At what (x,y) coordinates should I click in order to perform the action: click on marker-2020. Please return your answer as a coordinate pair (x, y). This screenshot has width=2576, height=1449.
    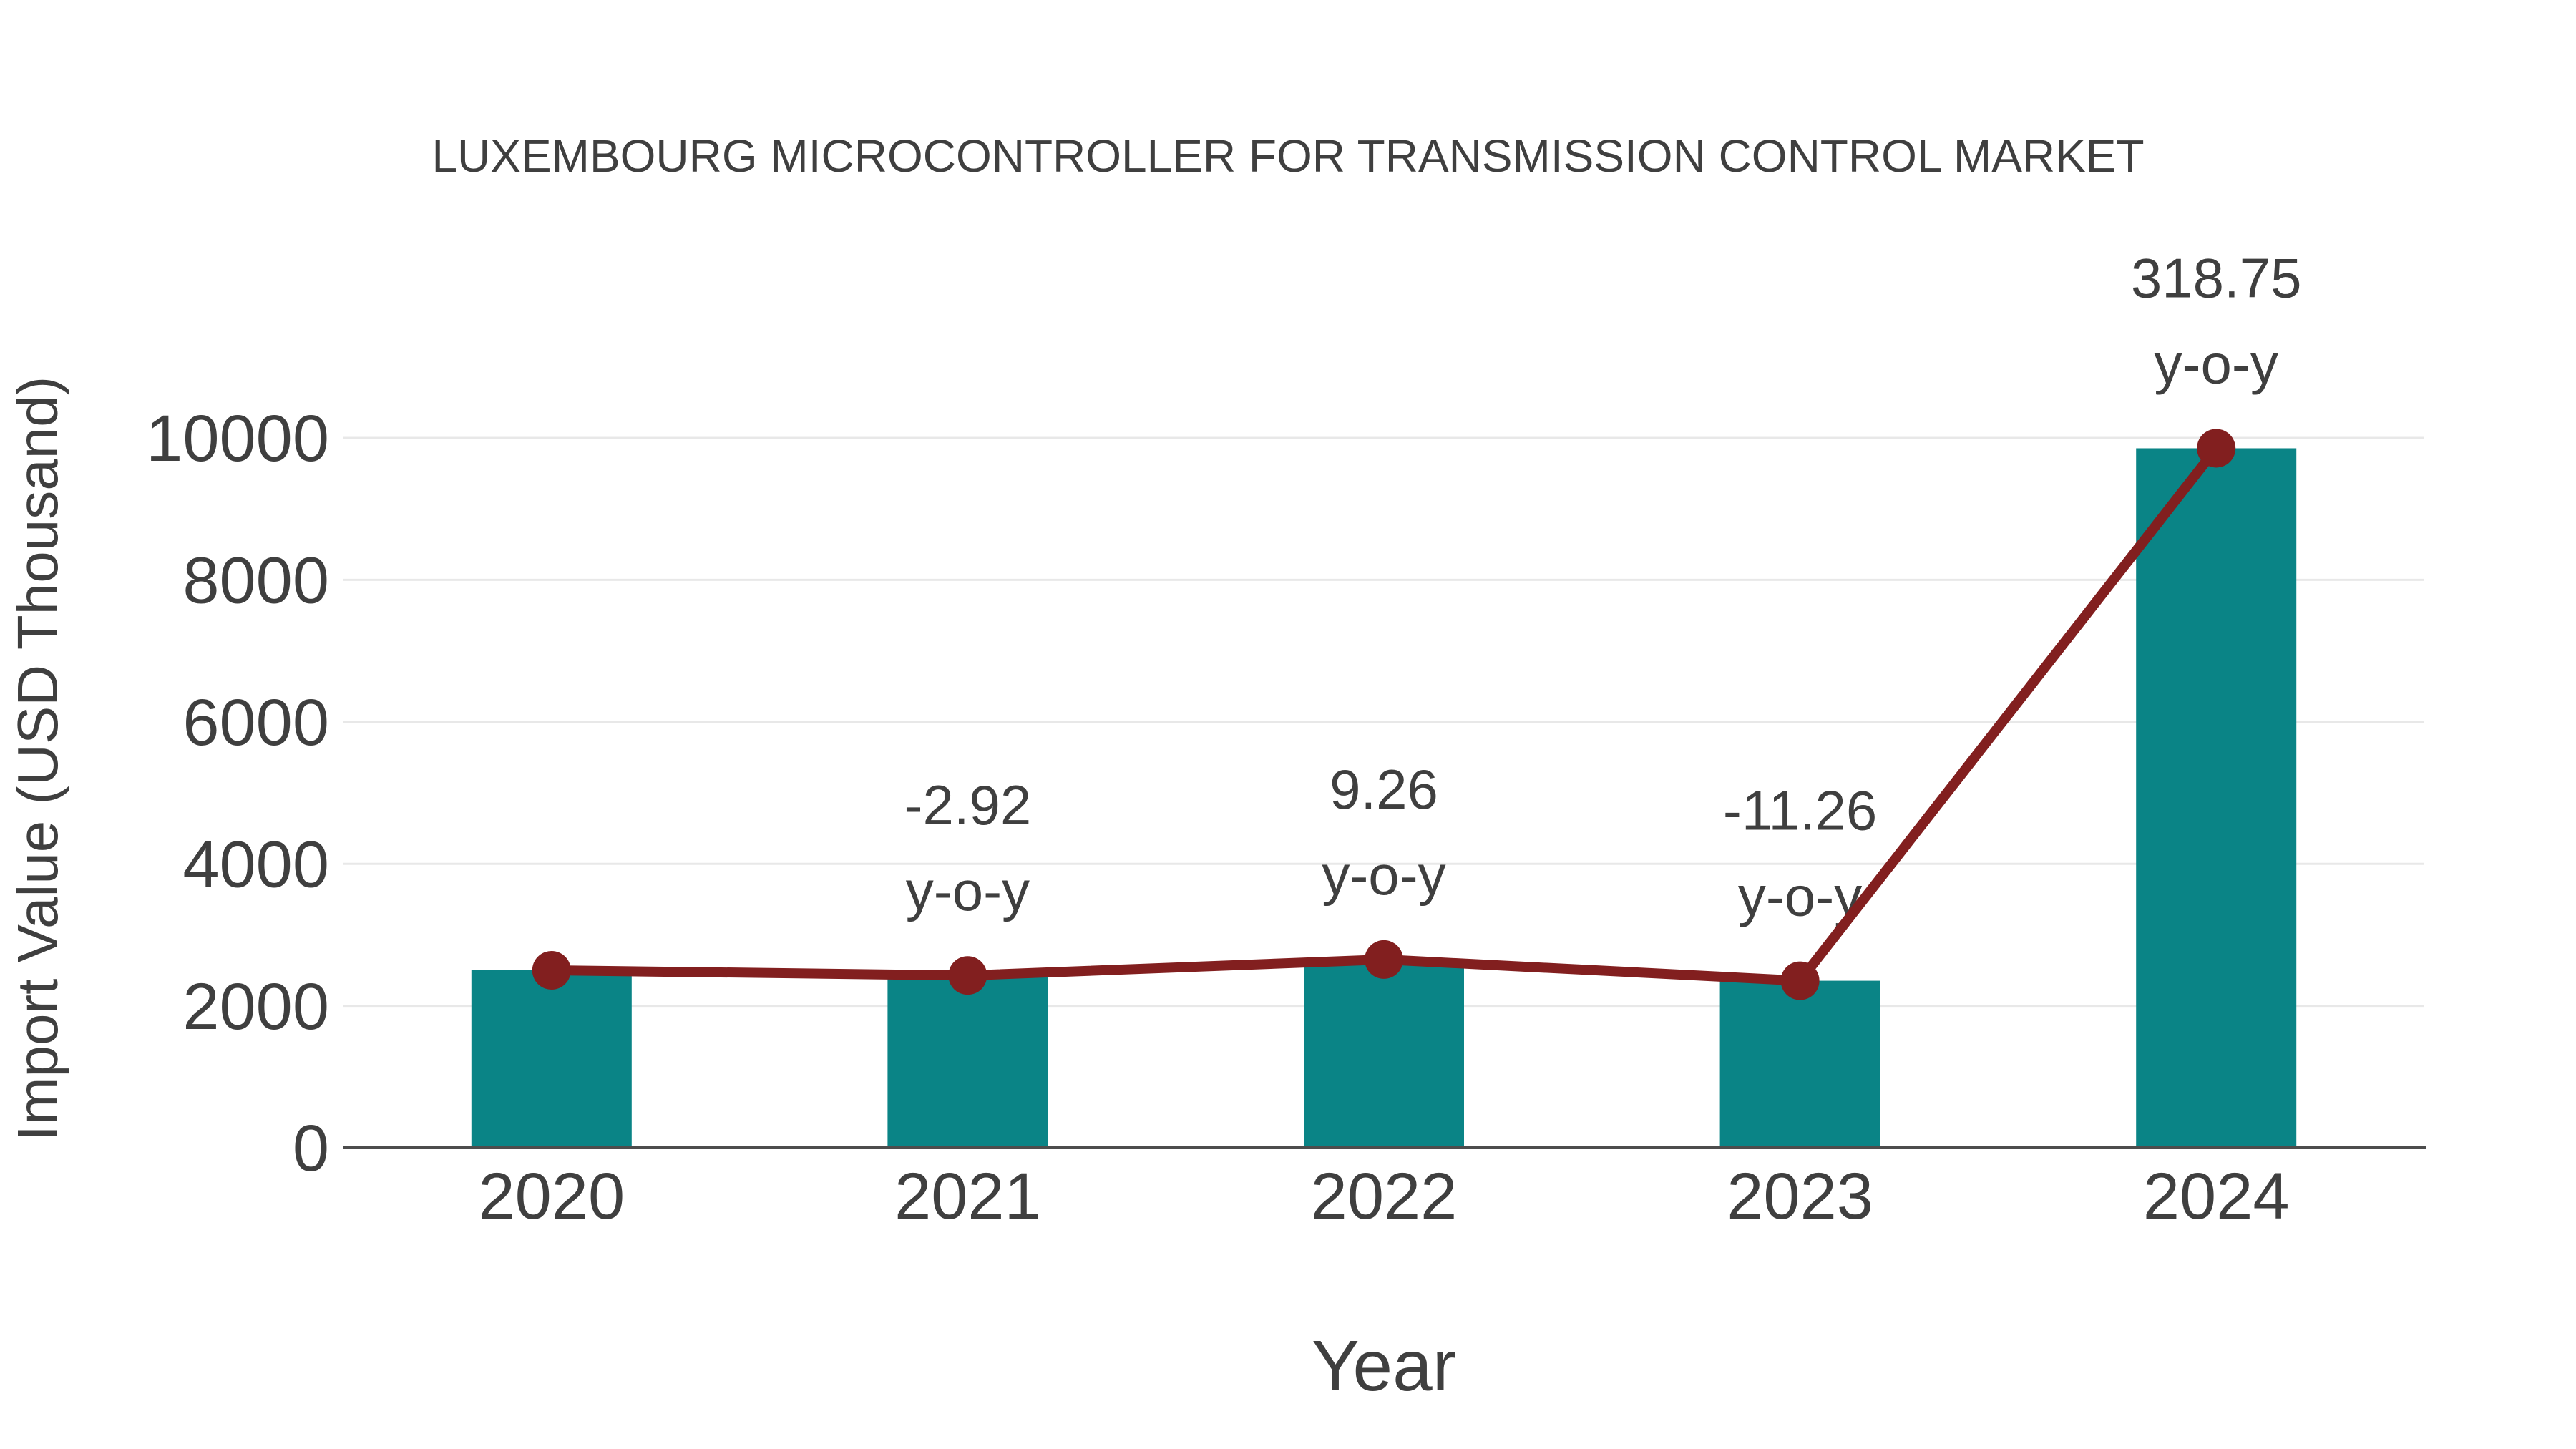
    Looking at the image, I should click on (551, 970).